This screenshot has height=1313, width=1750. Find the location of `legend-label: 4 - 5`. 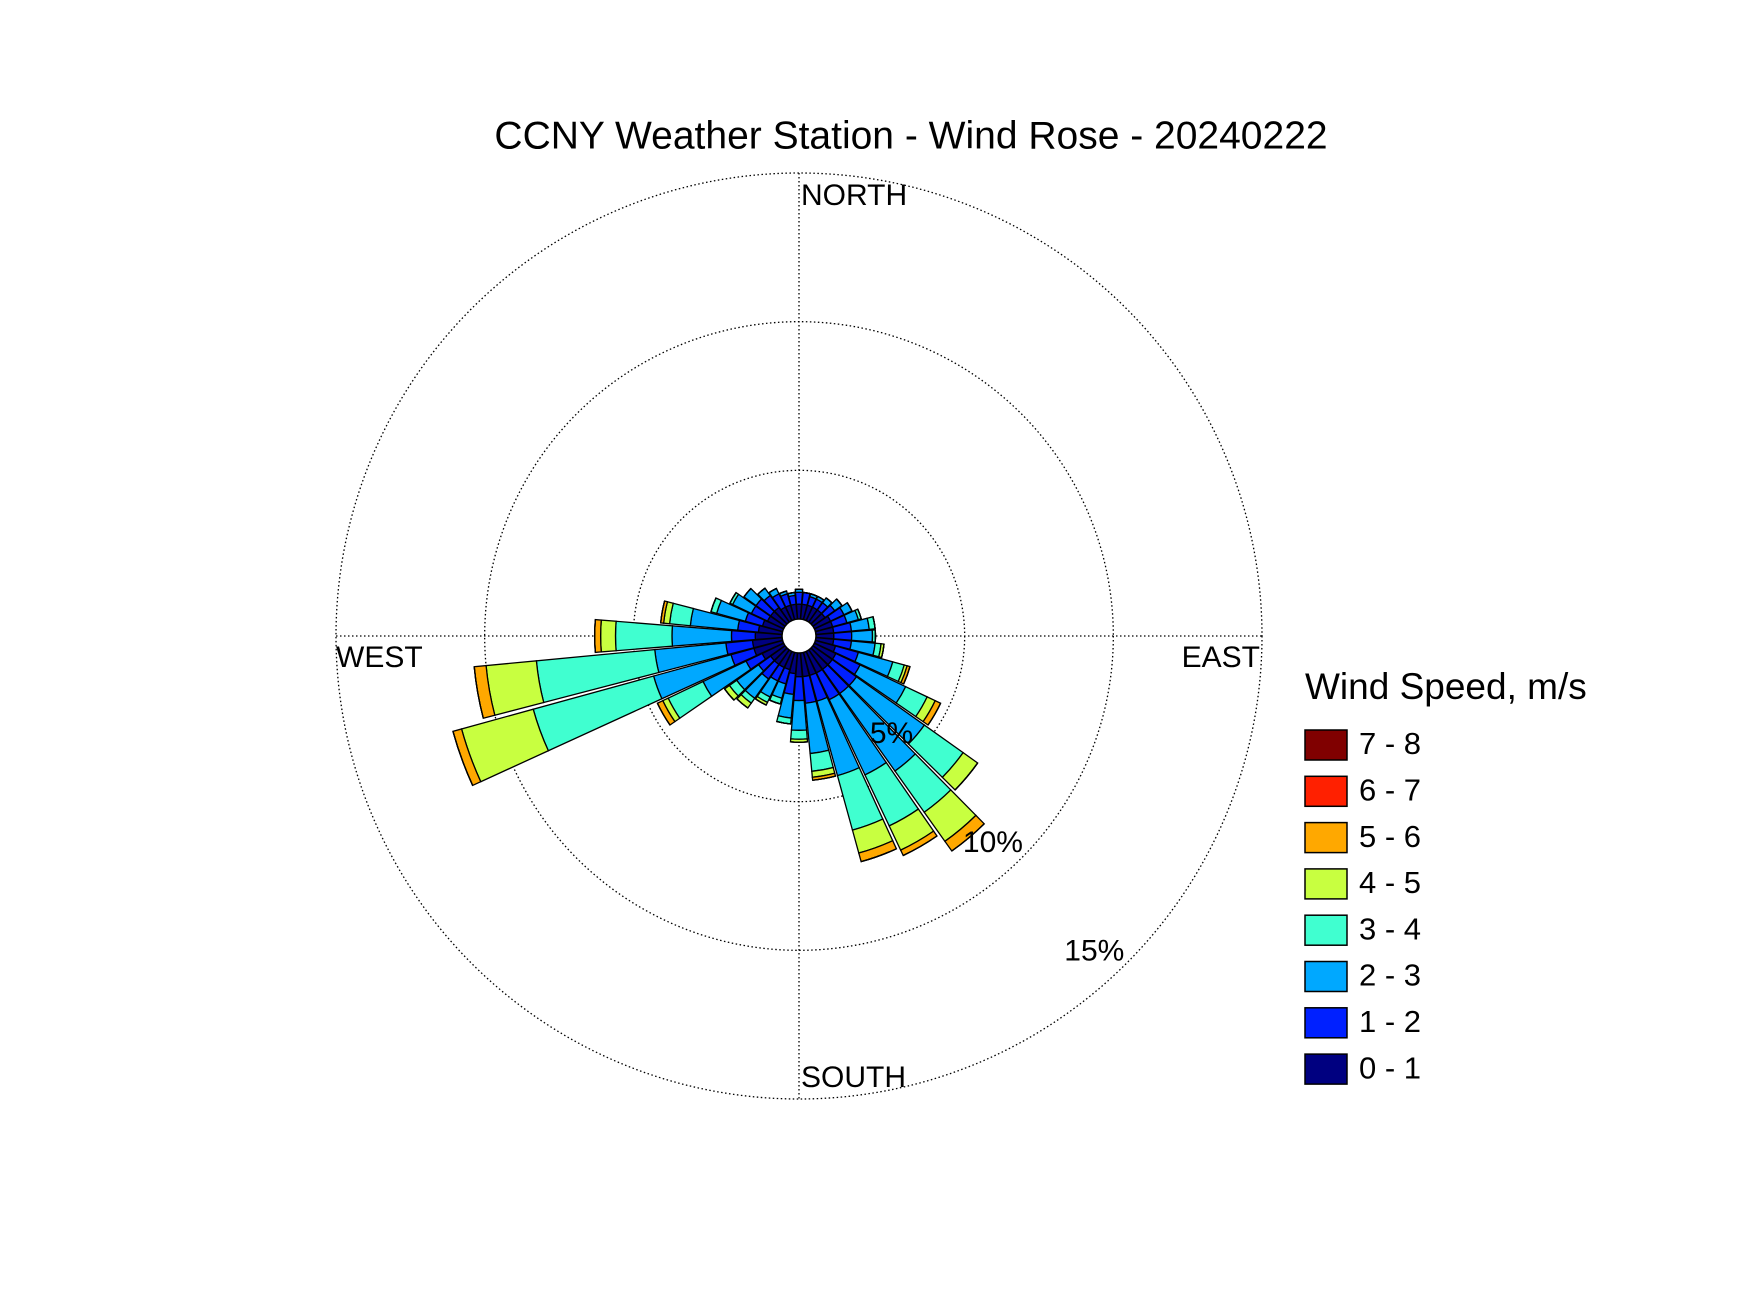

legend-label: 4 - 5 is located at coordinates (1390, 882).